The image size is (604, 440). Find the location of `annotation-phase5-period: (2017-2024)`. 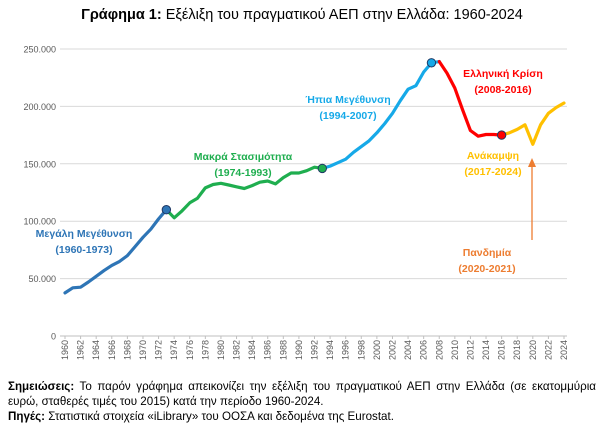

annotation-phase5-period: (2017-2024) is located at coordinates (492, 172).